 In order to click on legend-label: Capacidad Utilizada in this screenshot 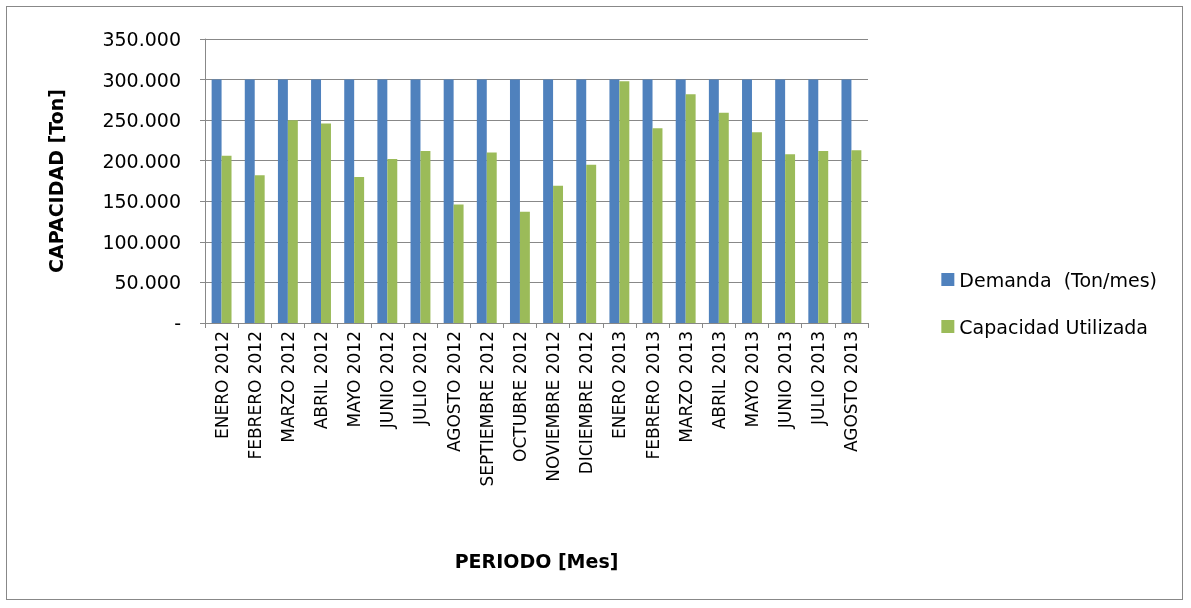, I will do `click(1053, 326)`.